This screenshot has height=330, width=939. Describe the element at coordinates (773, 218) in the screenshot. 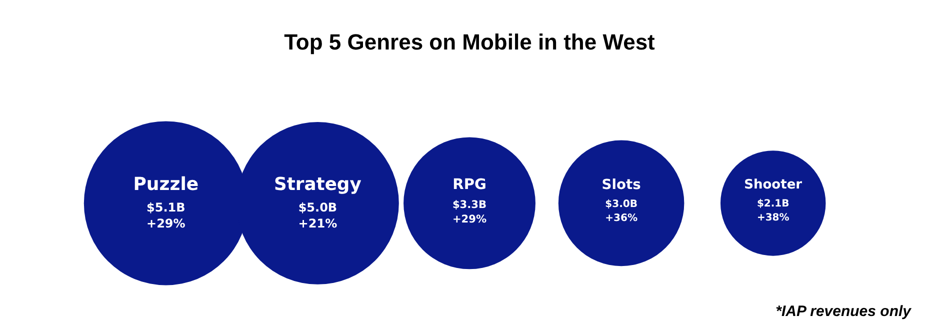

I see `text: +38%` at that location.